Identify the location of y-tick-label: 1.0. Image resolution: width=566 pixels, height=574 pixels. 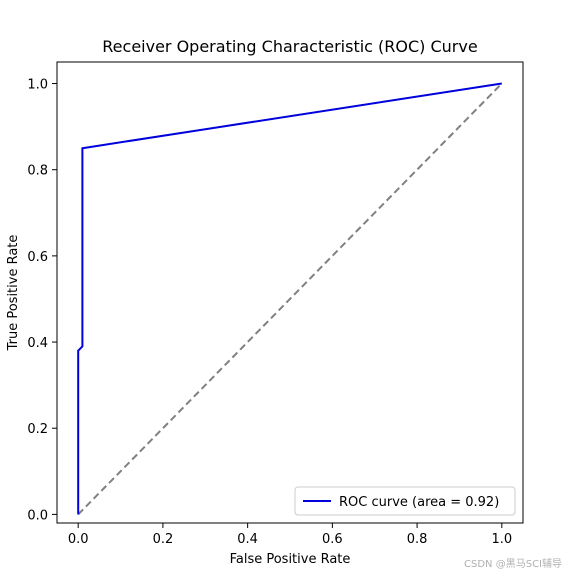
(37, 85).